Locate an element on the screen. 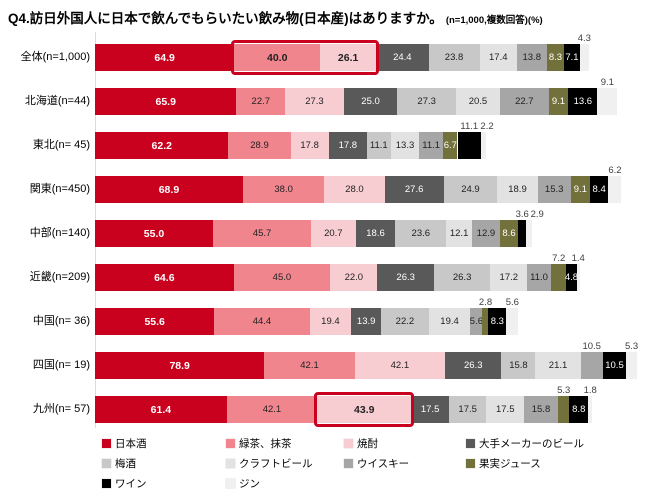  legend-item: クラフトビール is located at coordinates (285, 463).